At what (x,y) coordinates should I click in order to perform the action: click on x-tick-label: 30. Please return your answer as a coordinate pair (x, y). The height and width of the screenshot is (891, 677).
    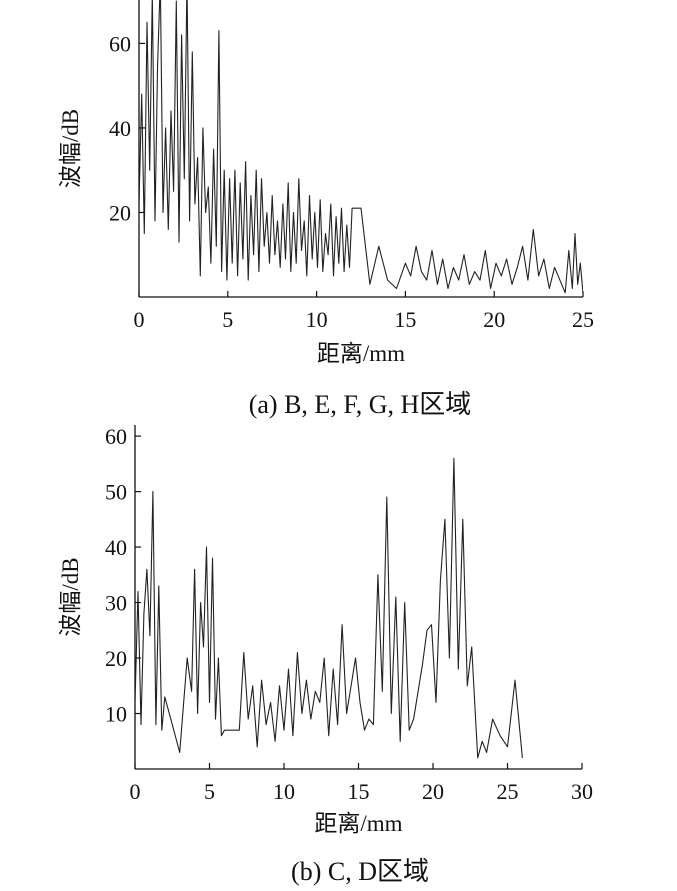
    Looking at the image, I should click on (582, 791).